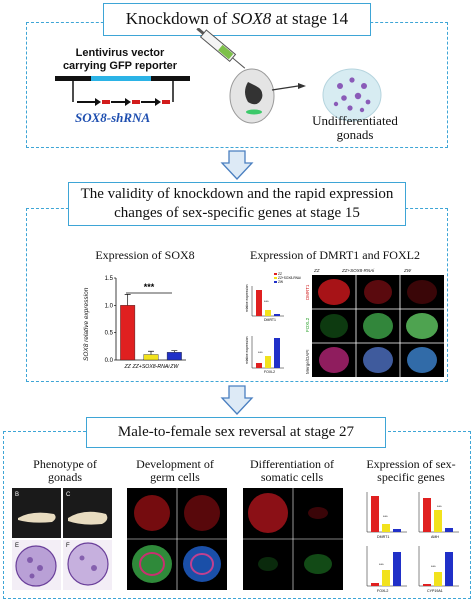  What do you see at coordinates (307, 324) in the screenshot?
I see `micro-row-foxl2: FOXL2` at bounding box center [307, 324].